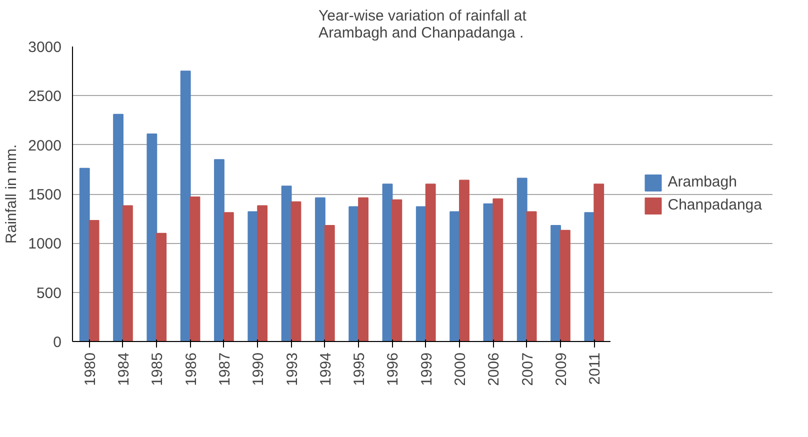  I want to click on y-tick-label: 2000, so click(45, 145).